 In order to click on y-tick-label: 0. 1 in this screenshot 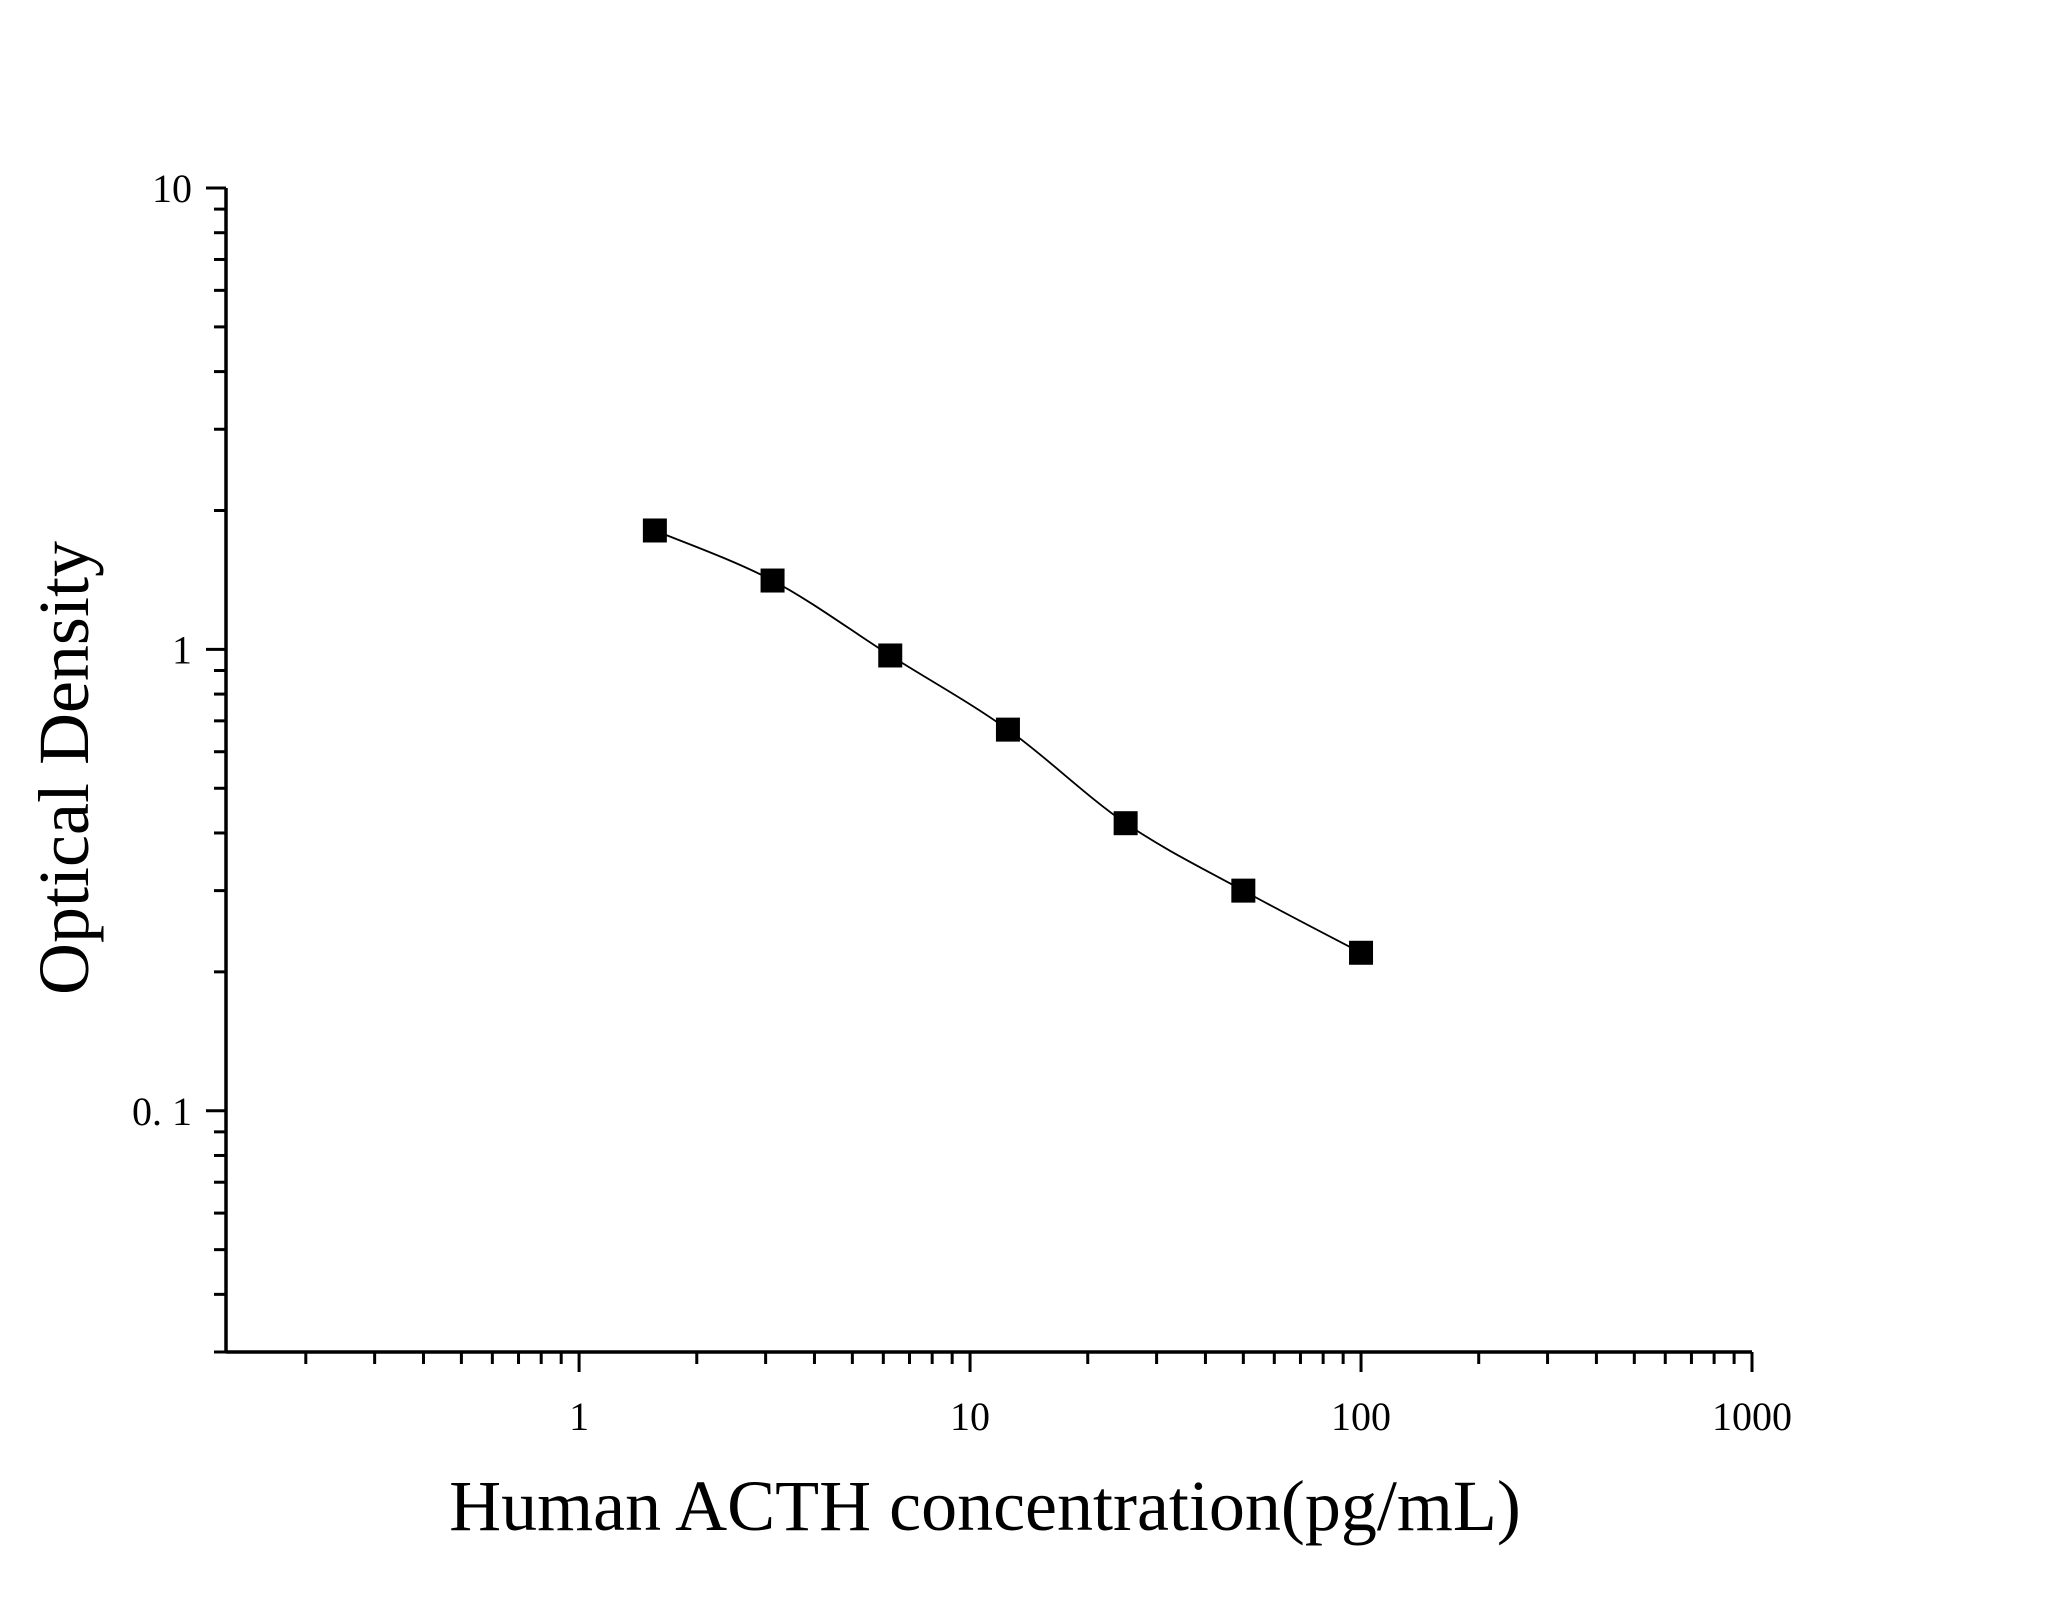, I will do `click(162, 1111)`.